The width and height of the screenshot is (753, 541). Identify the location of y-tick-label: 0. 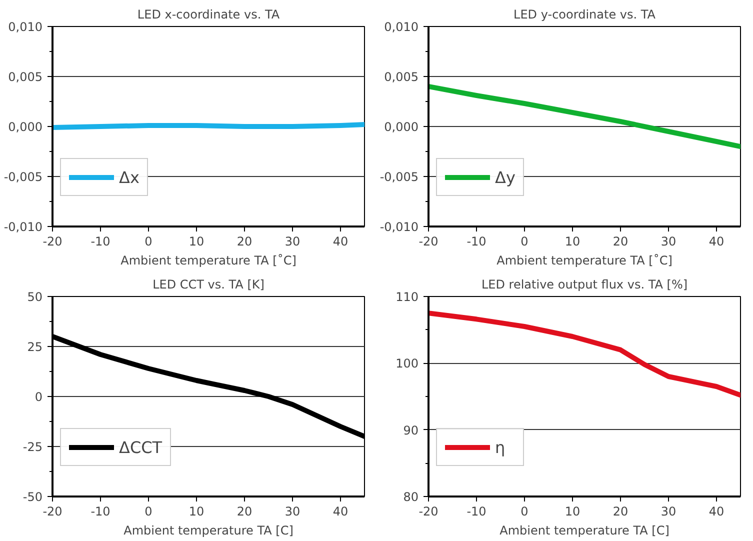
(38, 397).